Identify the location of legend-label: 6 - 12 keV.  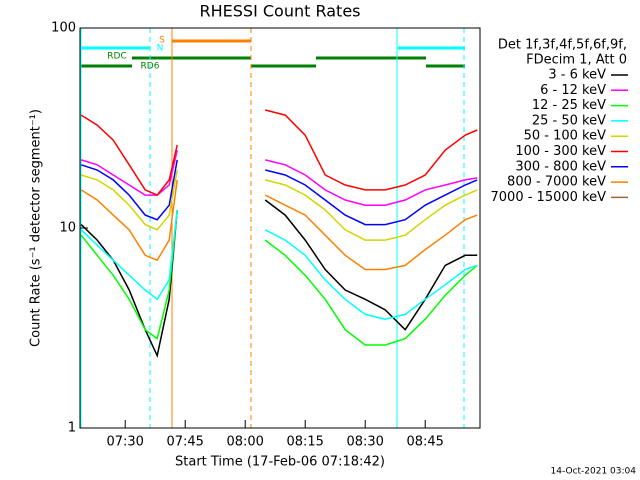
(573, 90).